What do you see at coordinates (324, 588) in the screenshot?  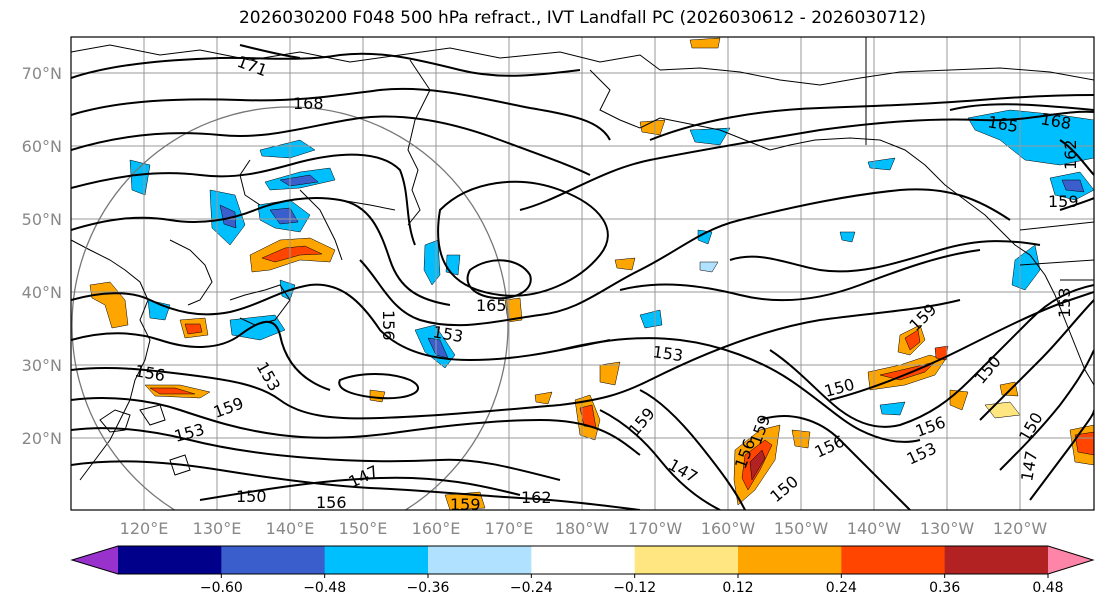 I see `colorbar-tick-label: −0.48` at bounding box center [324, 588].